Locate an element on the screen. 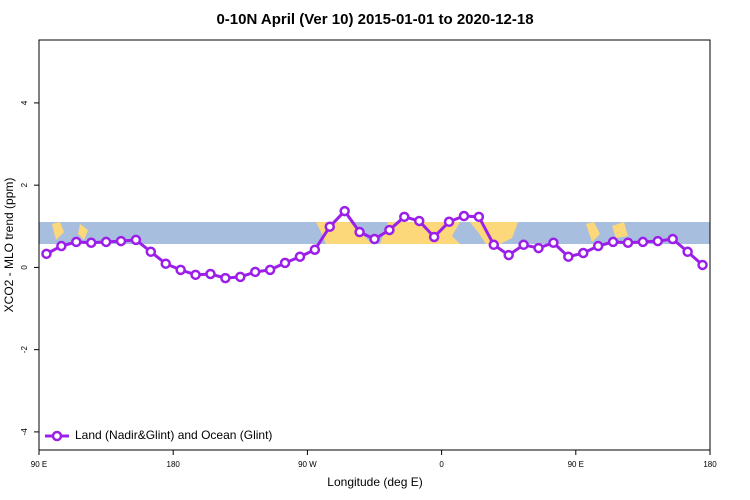  y-tick-label: 2 is located at coordinates (24, 184).